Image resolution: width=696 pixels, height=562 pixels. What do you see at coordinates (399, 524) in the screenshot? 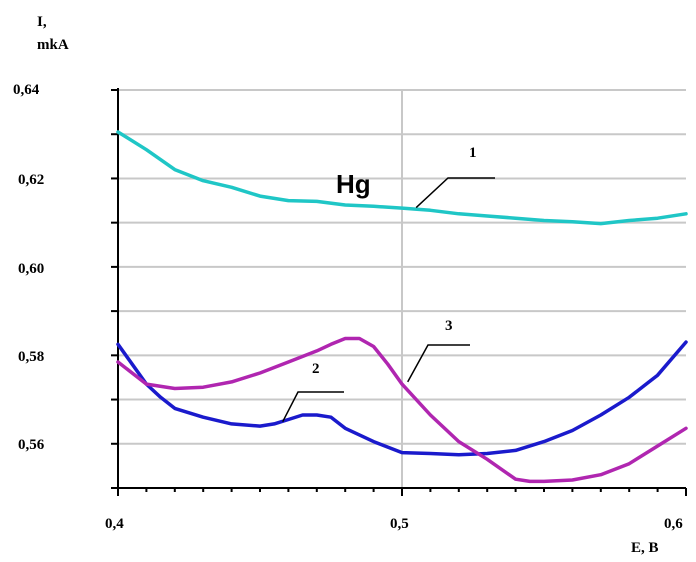
I see `x-tick-label: 0,5` at bounding box center [399, 524].